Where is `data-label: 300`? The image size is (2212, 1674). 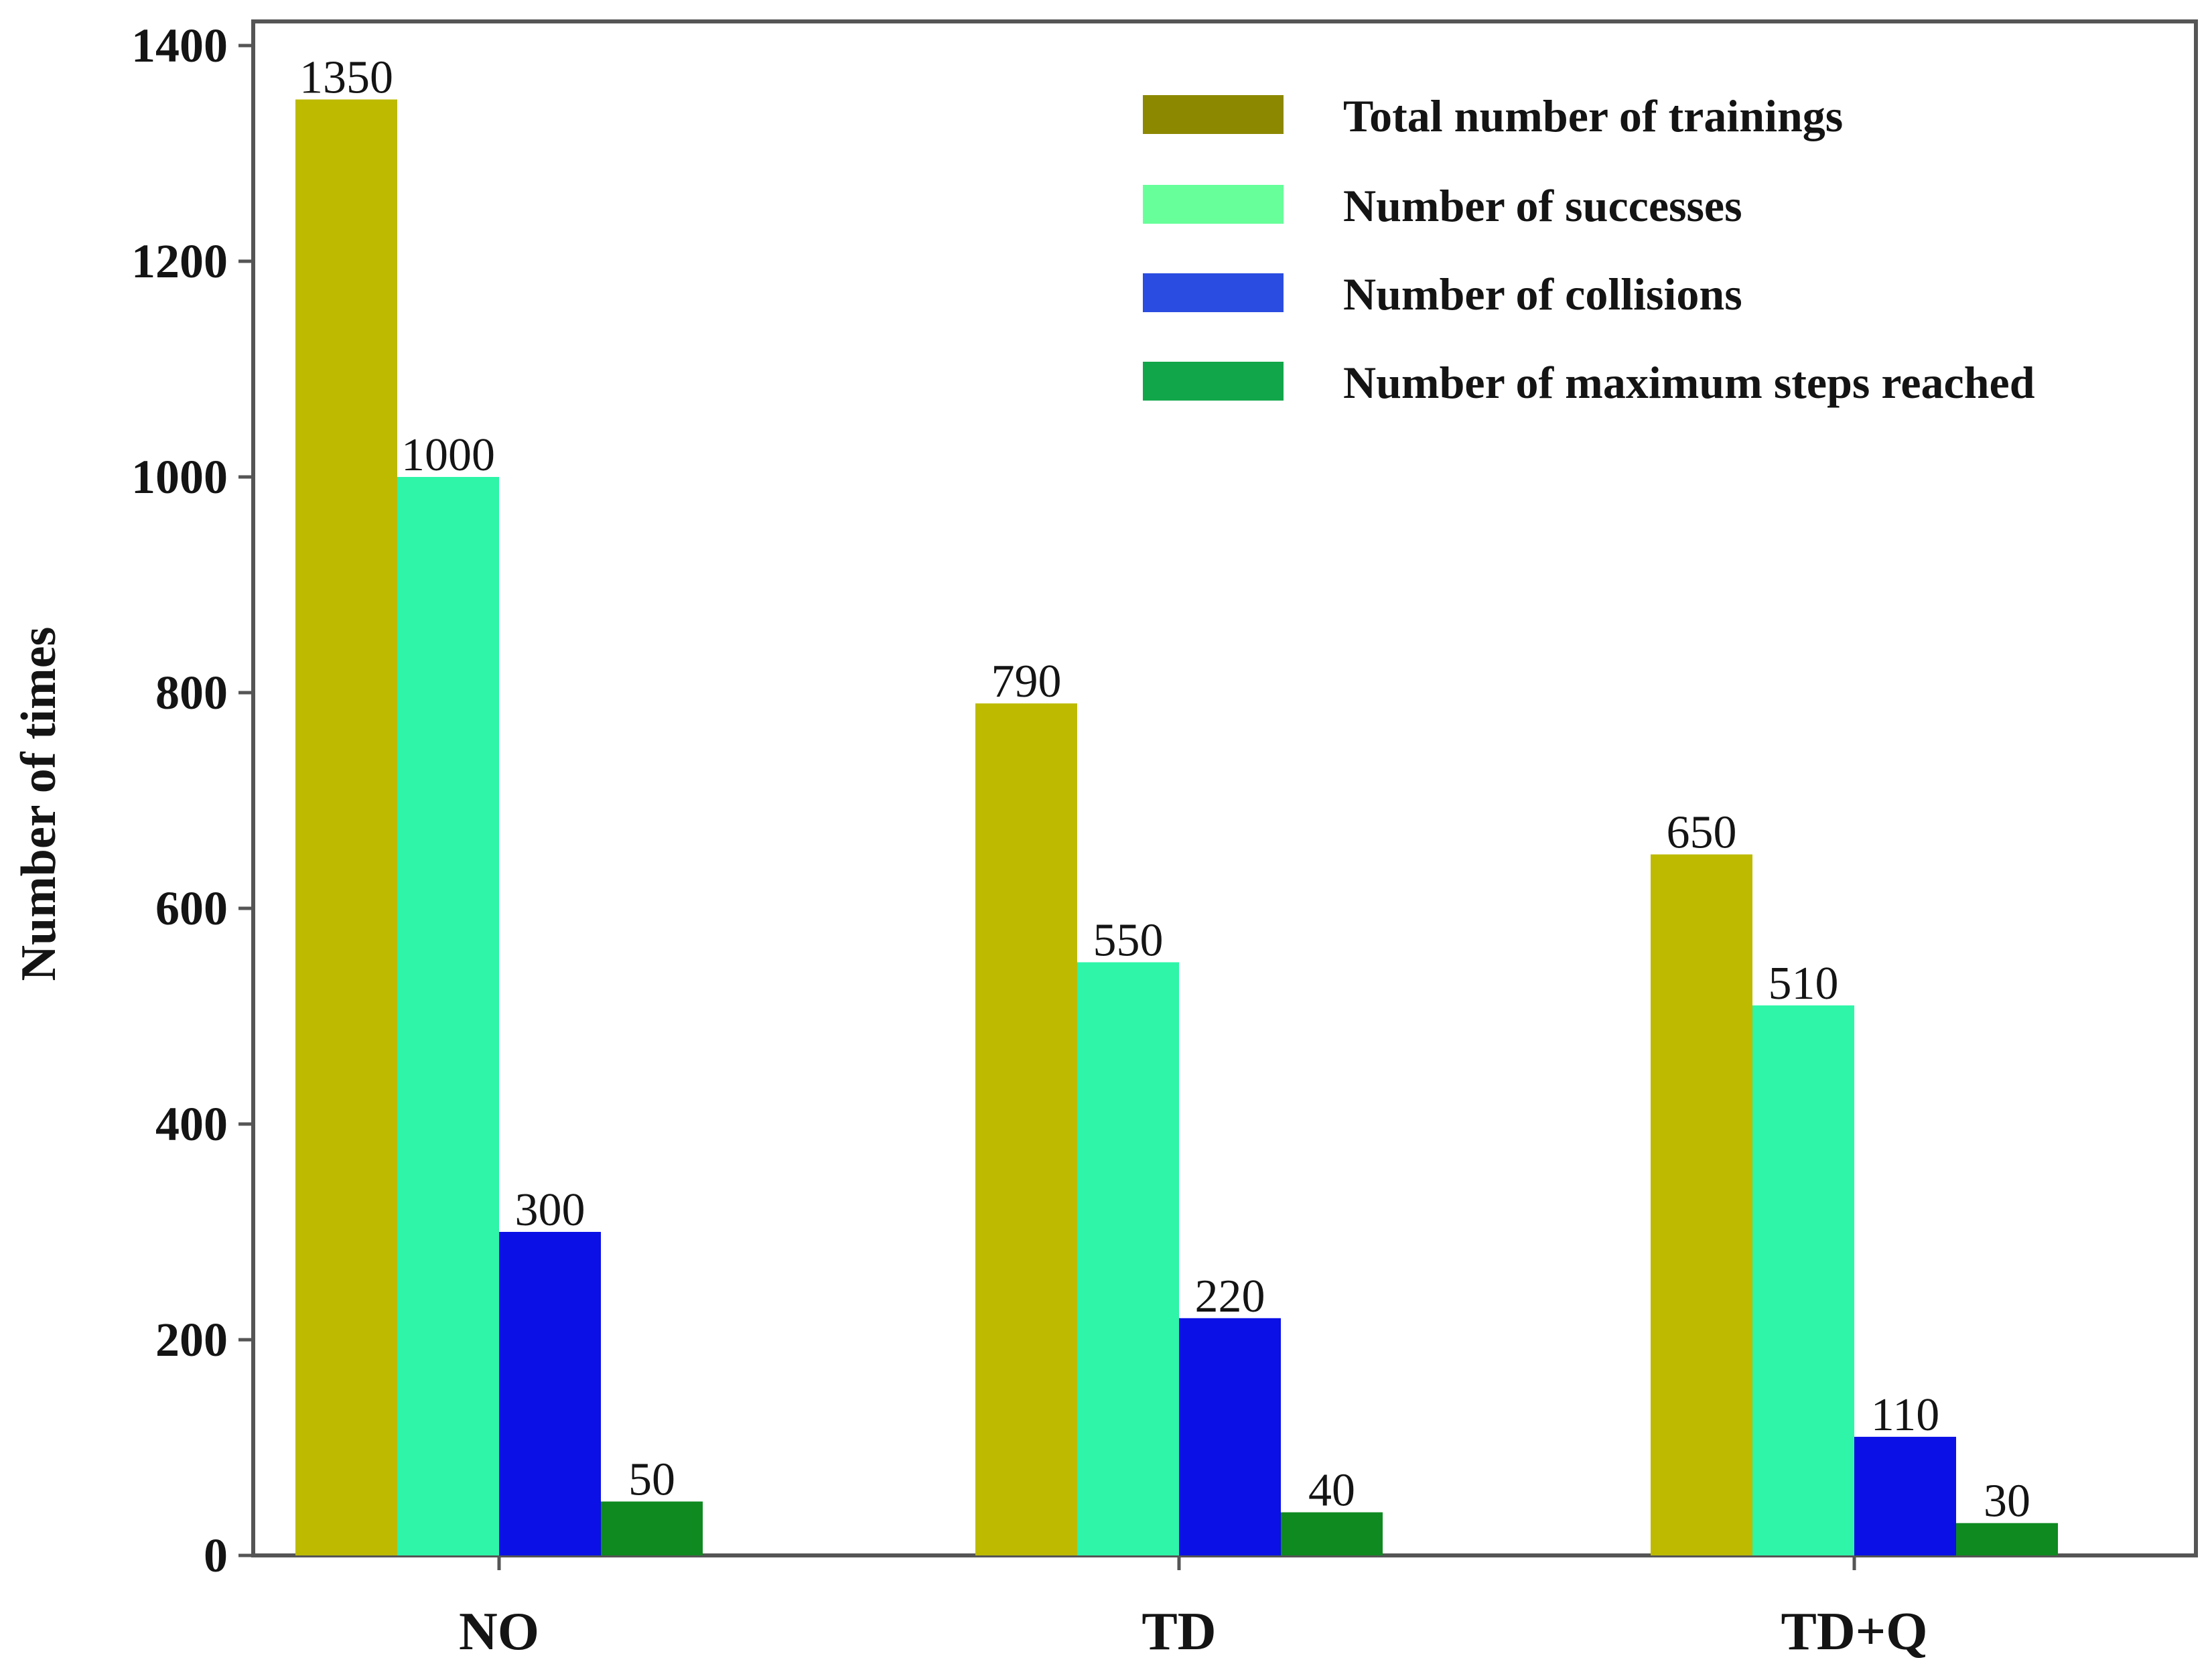 data-label: 300 is located at coordinates (550, 1210).